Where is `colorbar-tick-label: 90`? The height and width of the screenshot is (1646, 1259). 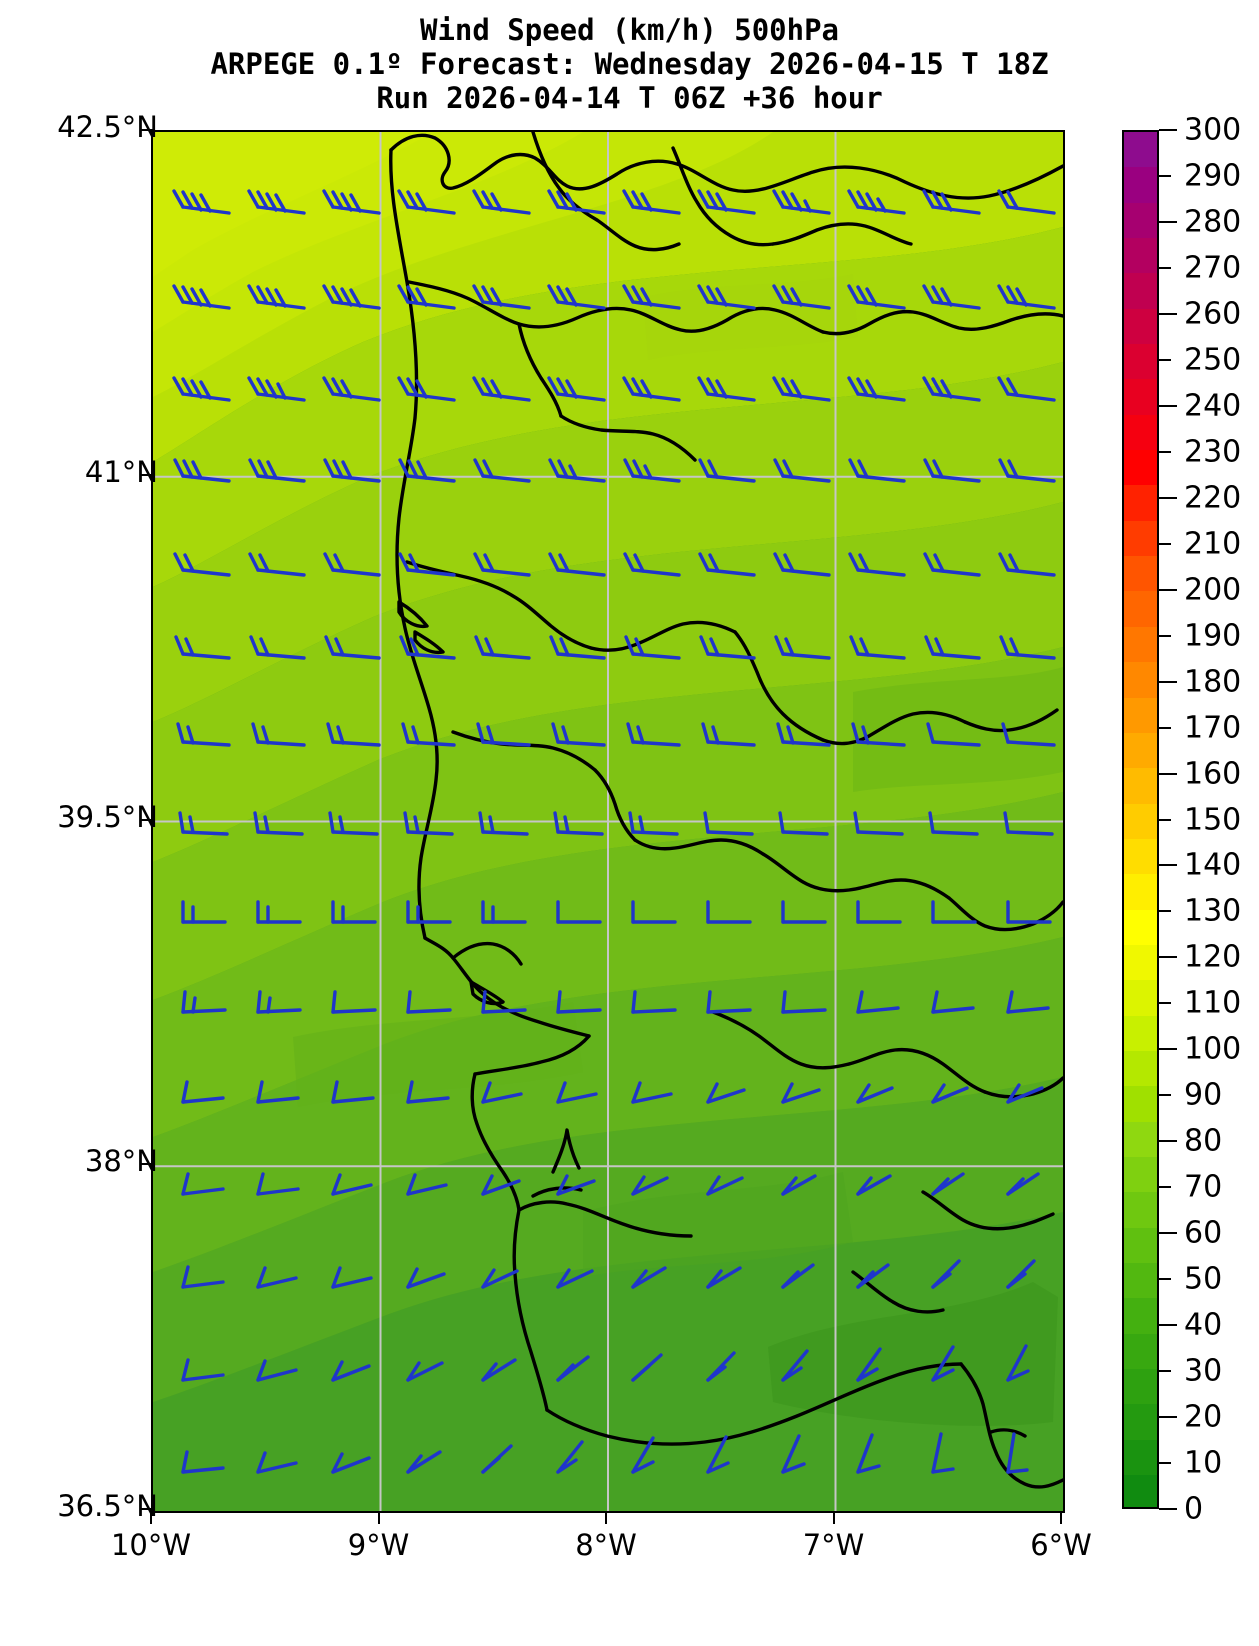 colorbar-tick-label: 90 is located at coordinates (1203, 1095).